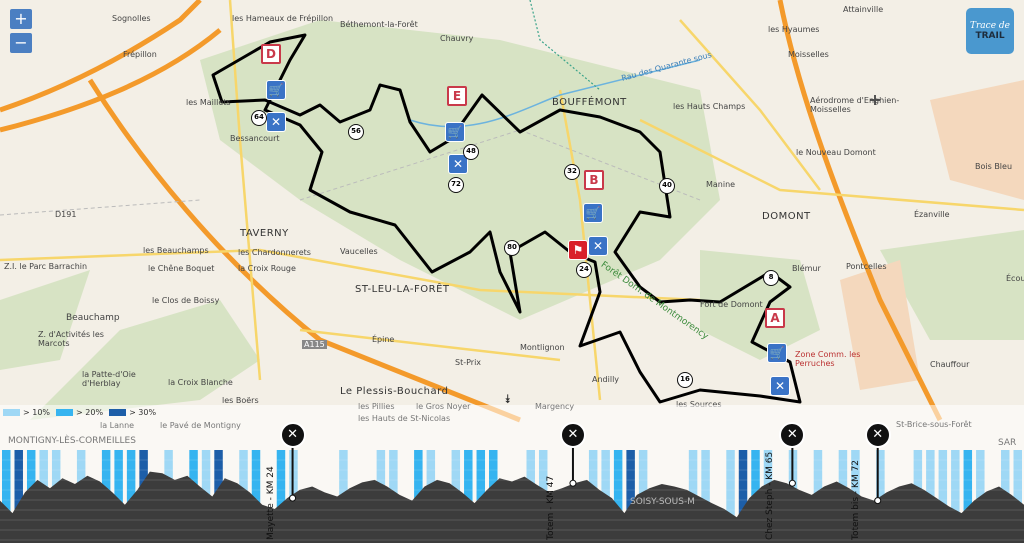 This screenshot has height=543, width=1024. Describe the element at coordinates (356, 132) in the screenshot. I see `km-marker: 56` at that location.